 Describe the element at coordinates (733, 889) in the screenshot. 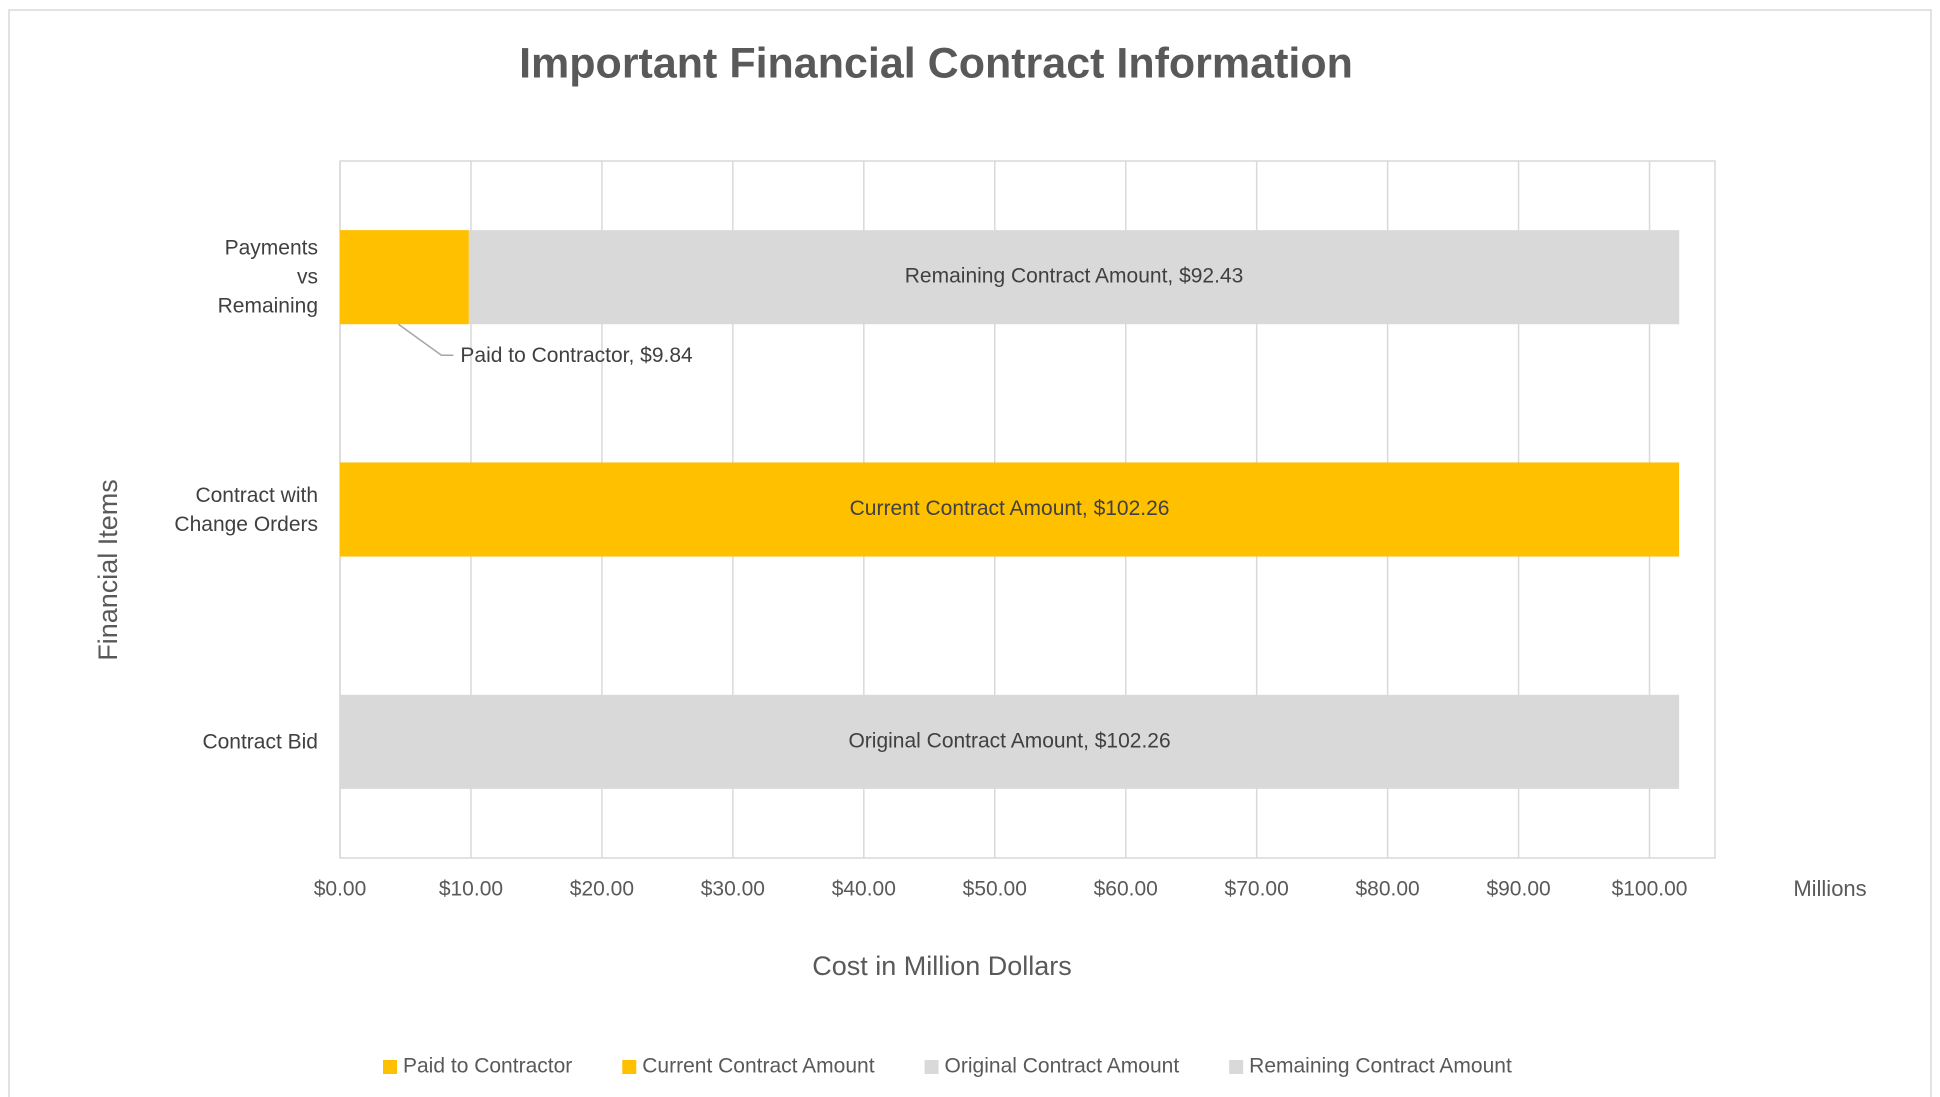

I see `x-tick-label: $30.00` at that location.